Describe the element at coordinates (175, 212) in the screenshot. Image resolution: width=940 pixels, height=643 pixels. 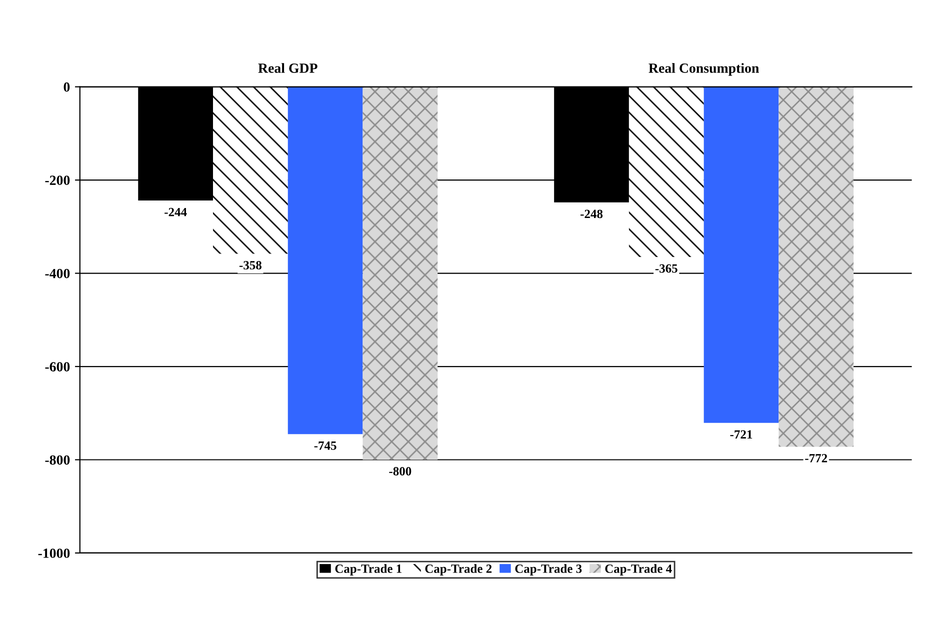
I see `data-label: -244` at that location.